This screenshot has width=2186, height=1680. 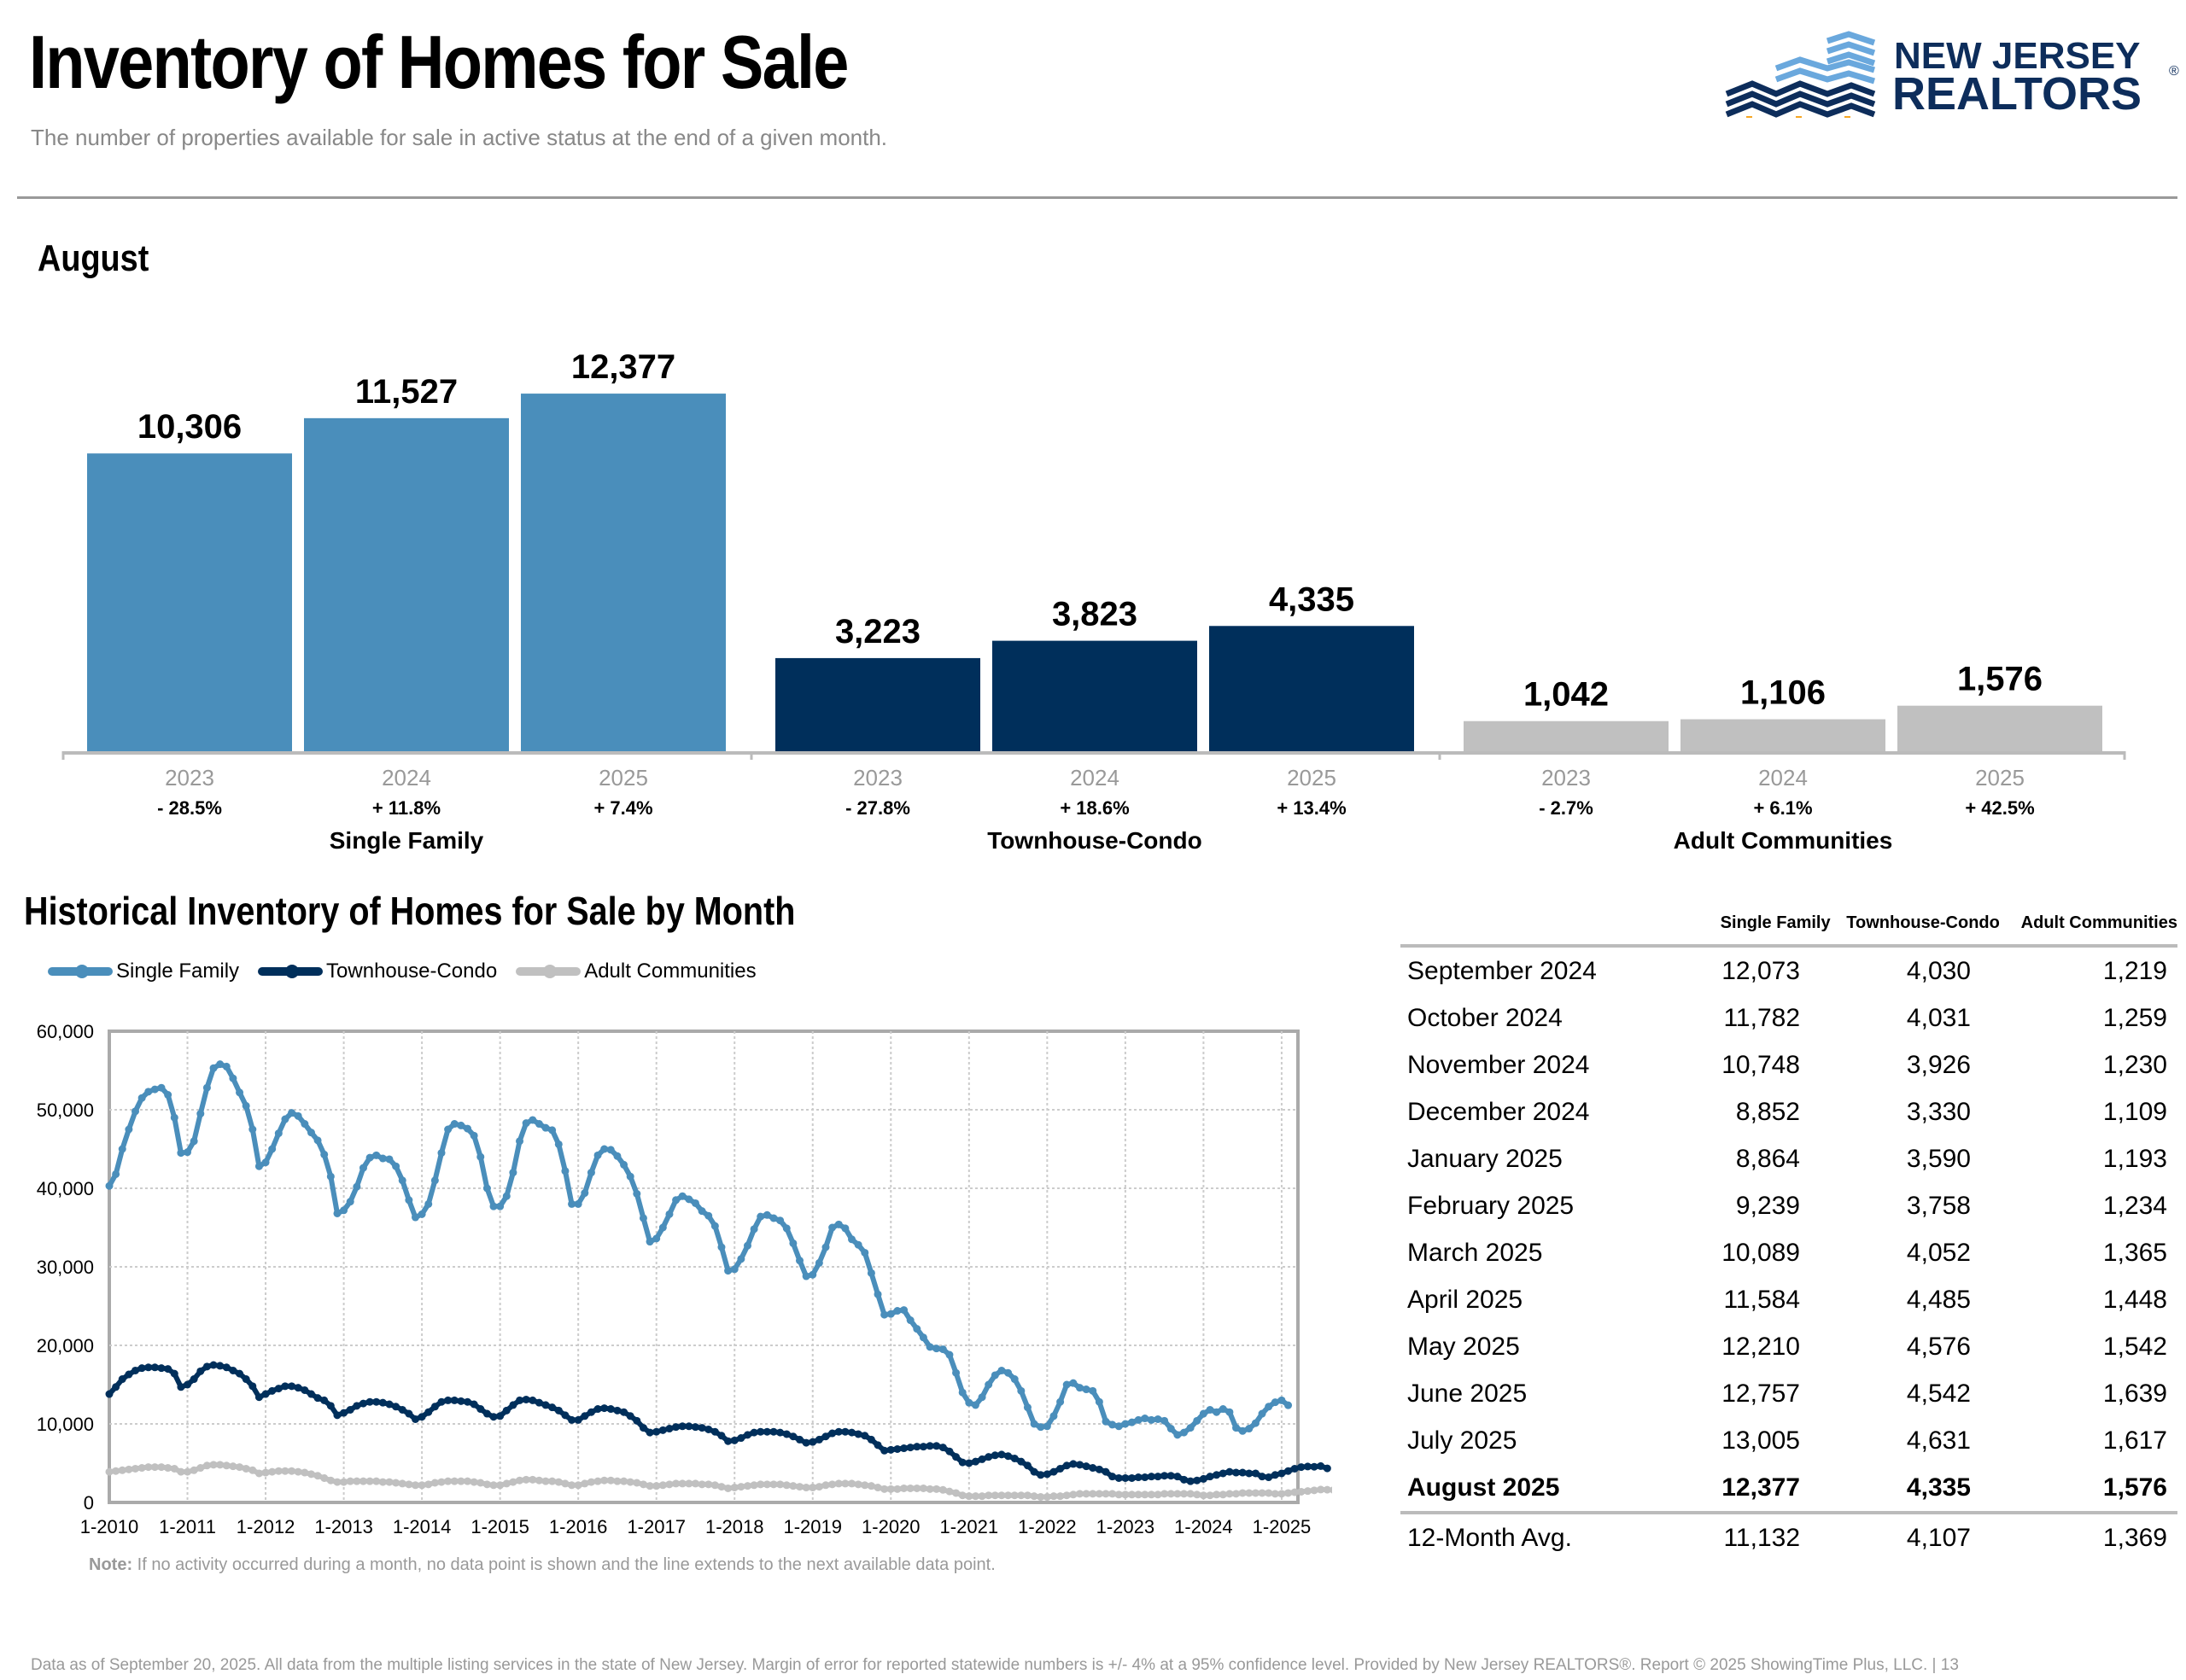 What do you see at coordinates (1467, 1393) in the screenshot?
I see `cell-month: June 2025` at bounding box center [1467, 1393].